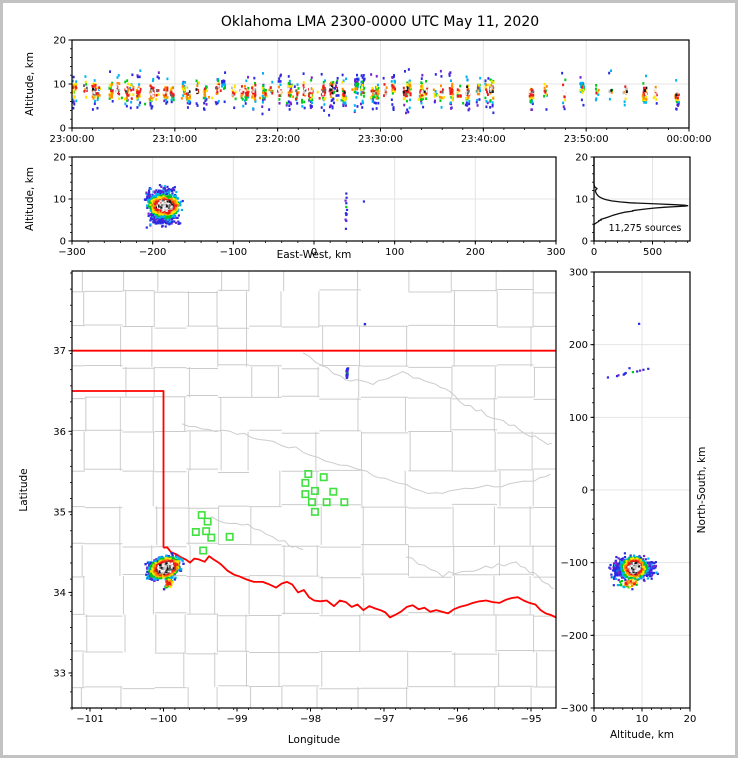 This screenshot has height=758, width=738. What do you see at coordinates (457, 719) in the screenshot?
I see `x-tick-label: −96` at bounding box center [457, 719].